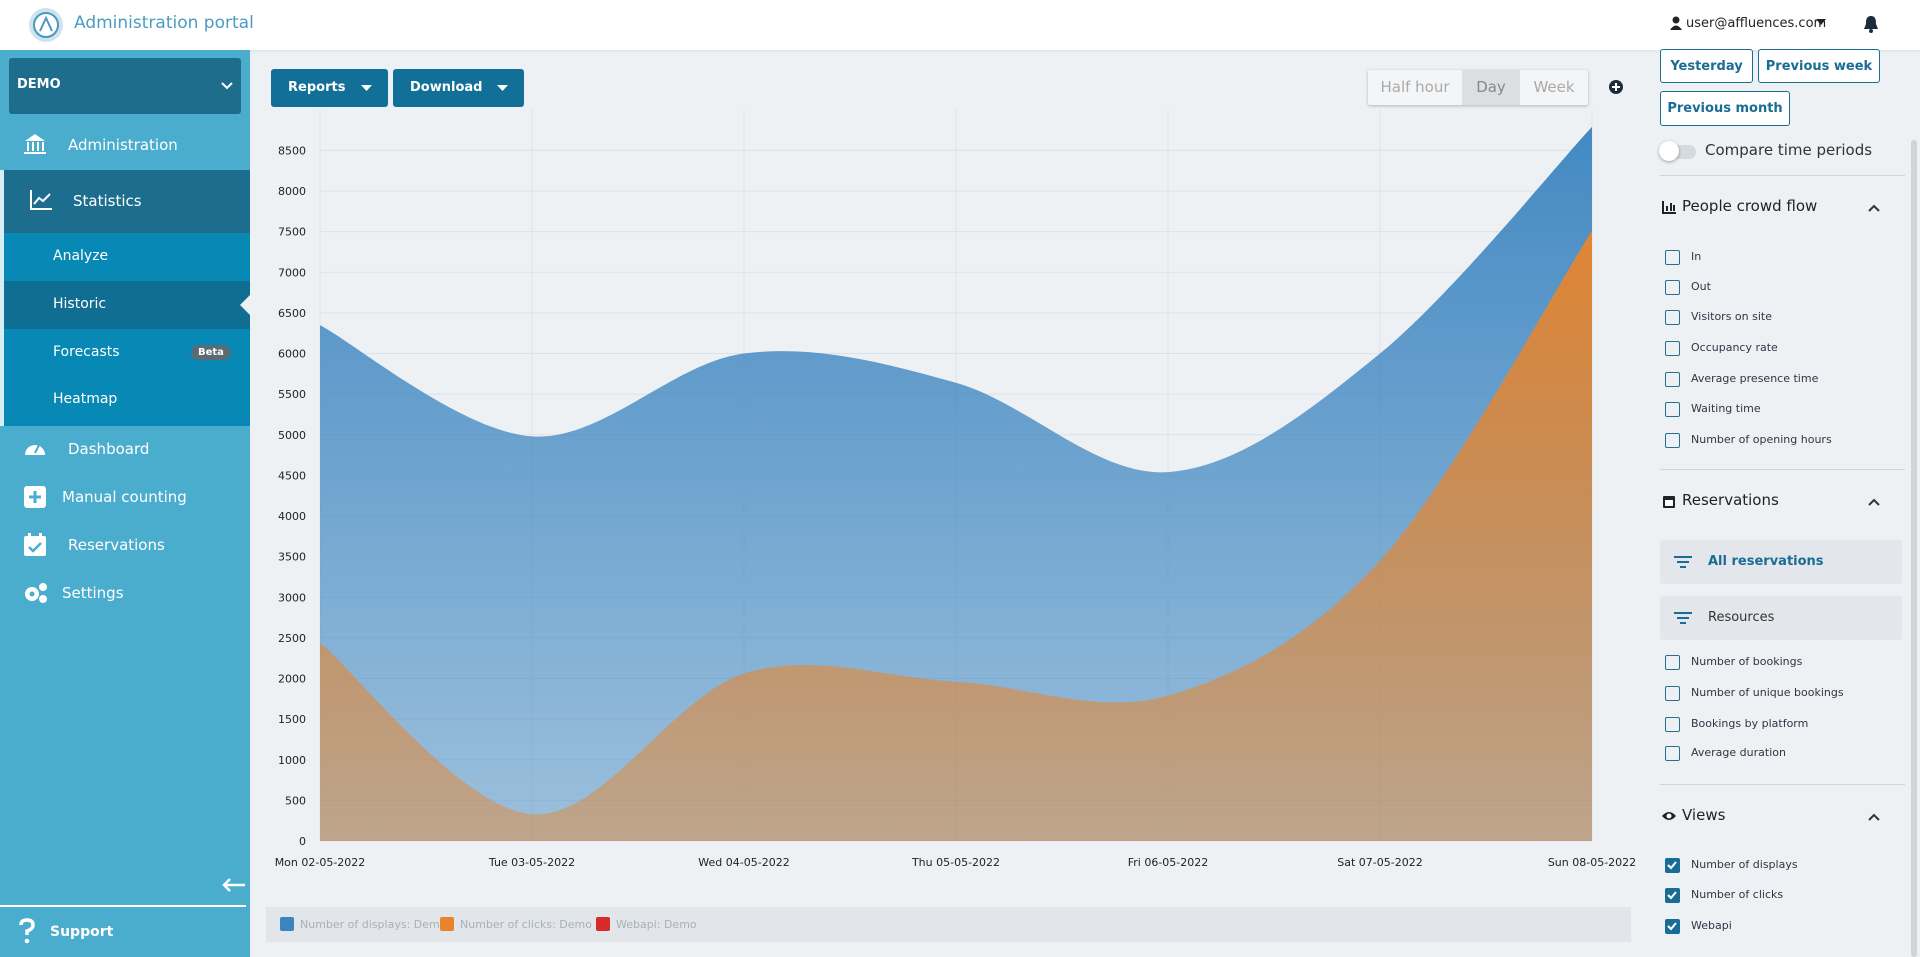 Image resolution: width=1920 pixels, height=957 pixels. What do you see at coordinates (317, 87) in the screenshot?
I see `button-label: Reports` at bounding box center [317, 87].